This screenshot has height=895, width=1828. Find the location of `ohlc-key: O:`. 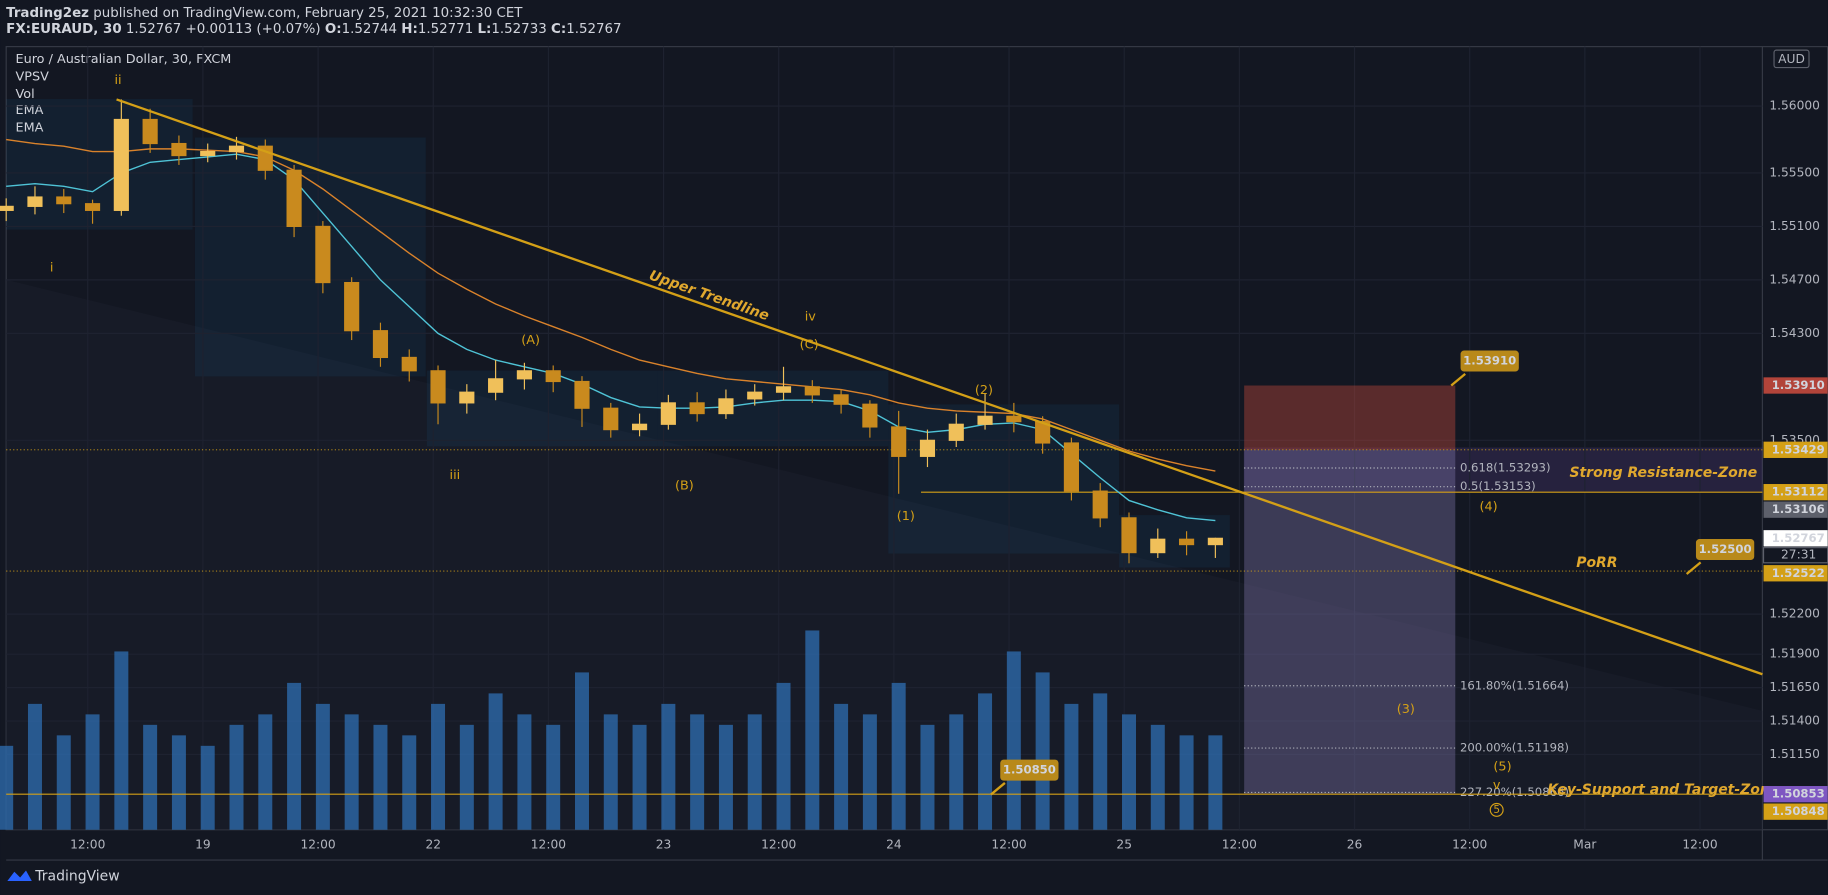

ohlc-key: O: is located at coordinates (333, 29).